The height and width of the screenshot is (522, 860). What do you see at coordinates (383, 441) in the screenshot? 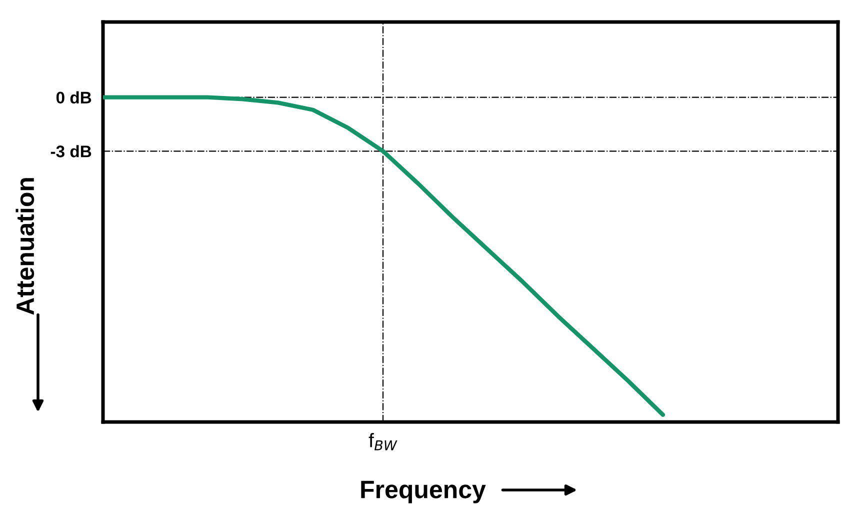
I see `x-tick-label: f$_{BW}$` at bounding box center [383, 441].